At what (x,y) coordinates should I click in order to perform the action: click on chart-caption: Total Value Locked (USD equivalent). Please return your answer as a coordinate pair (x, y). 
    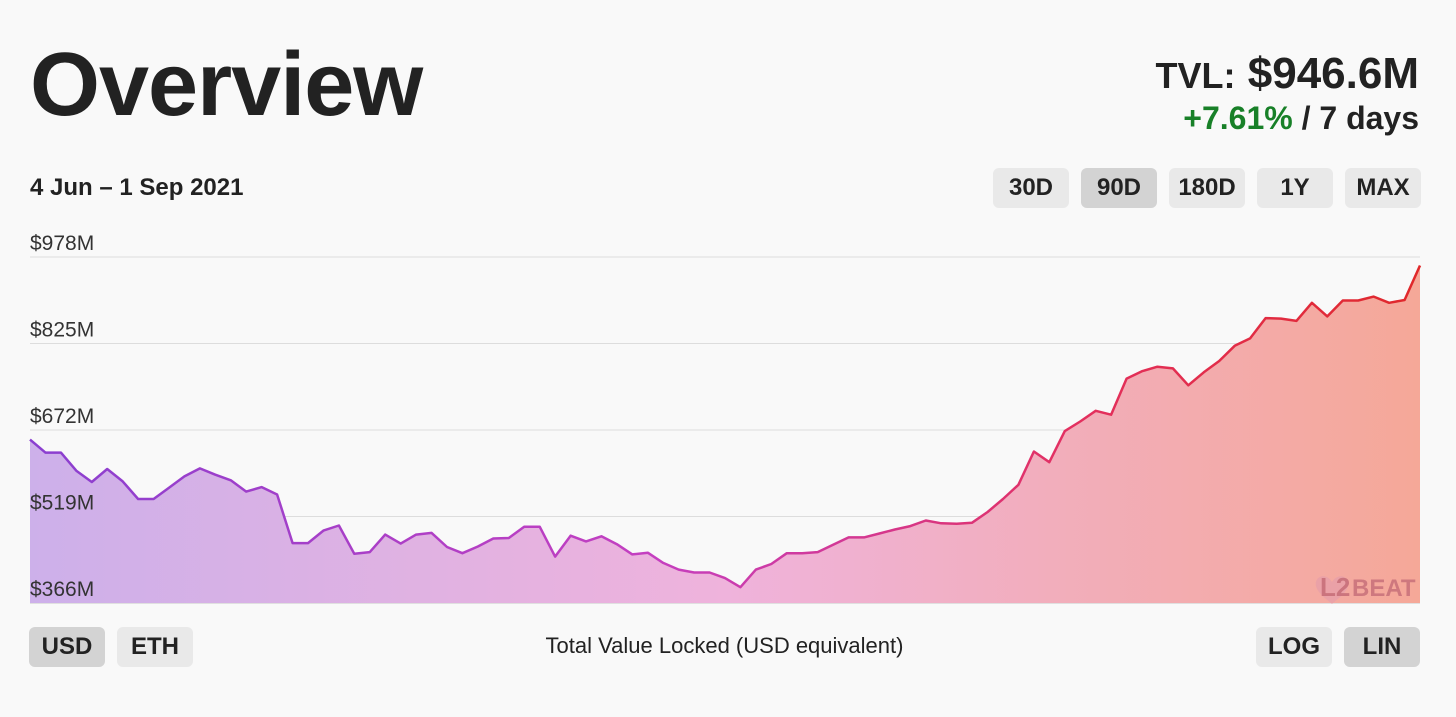
    Looking at the image, I should click on (724, 645).